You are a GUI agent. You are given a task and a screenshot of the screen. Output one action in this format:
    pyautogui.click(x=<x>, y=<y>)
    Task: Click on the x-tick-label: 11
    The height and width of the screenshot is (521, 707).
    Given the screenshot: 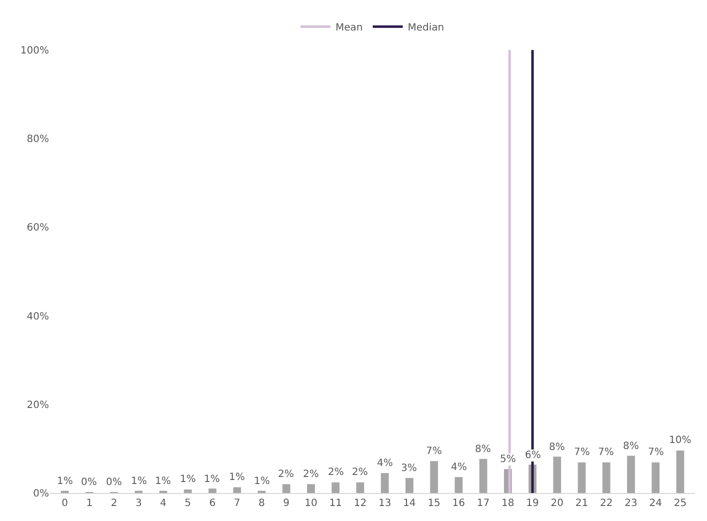 What is the action you would take?
    pyautogui.click(x=335, y=503)
    